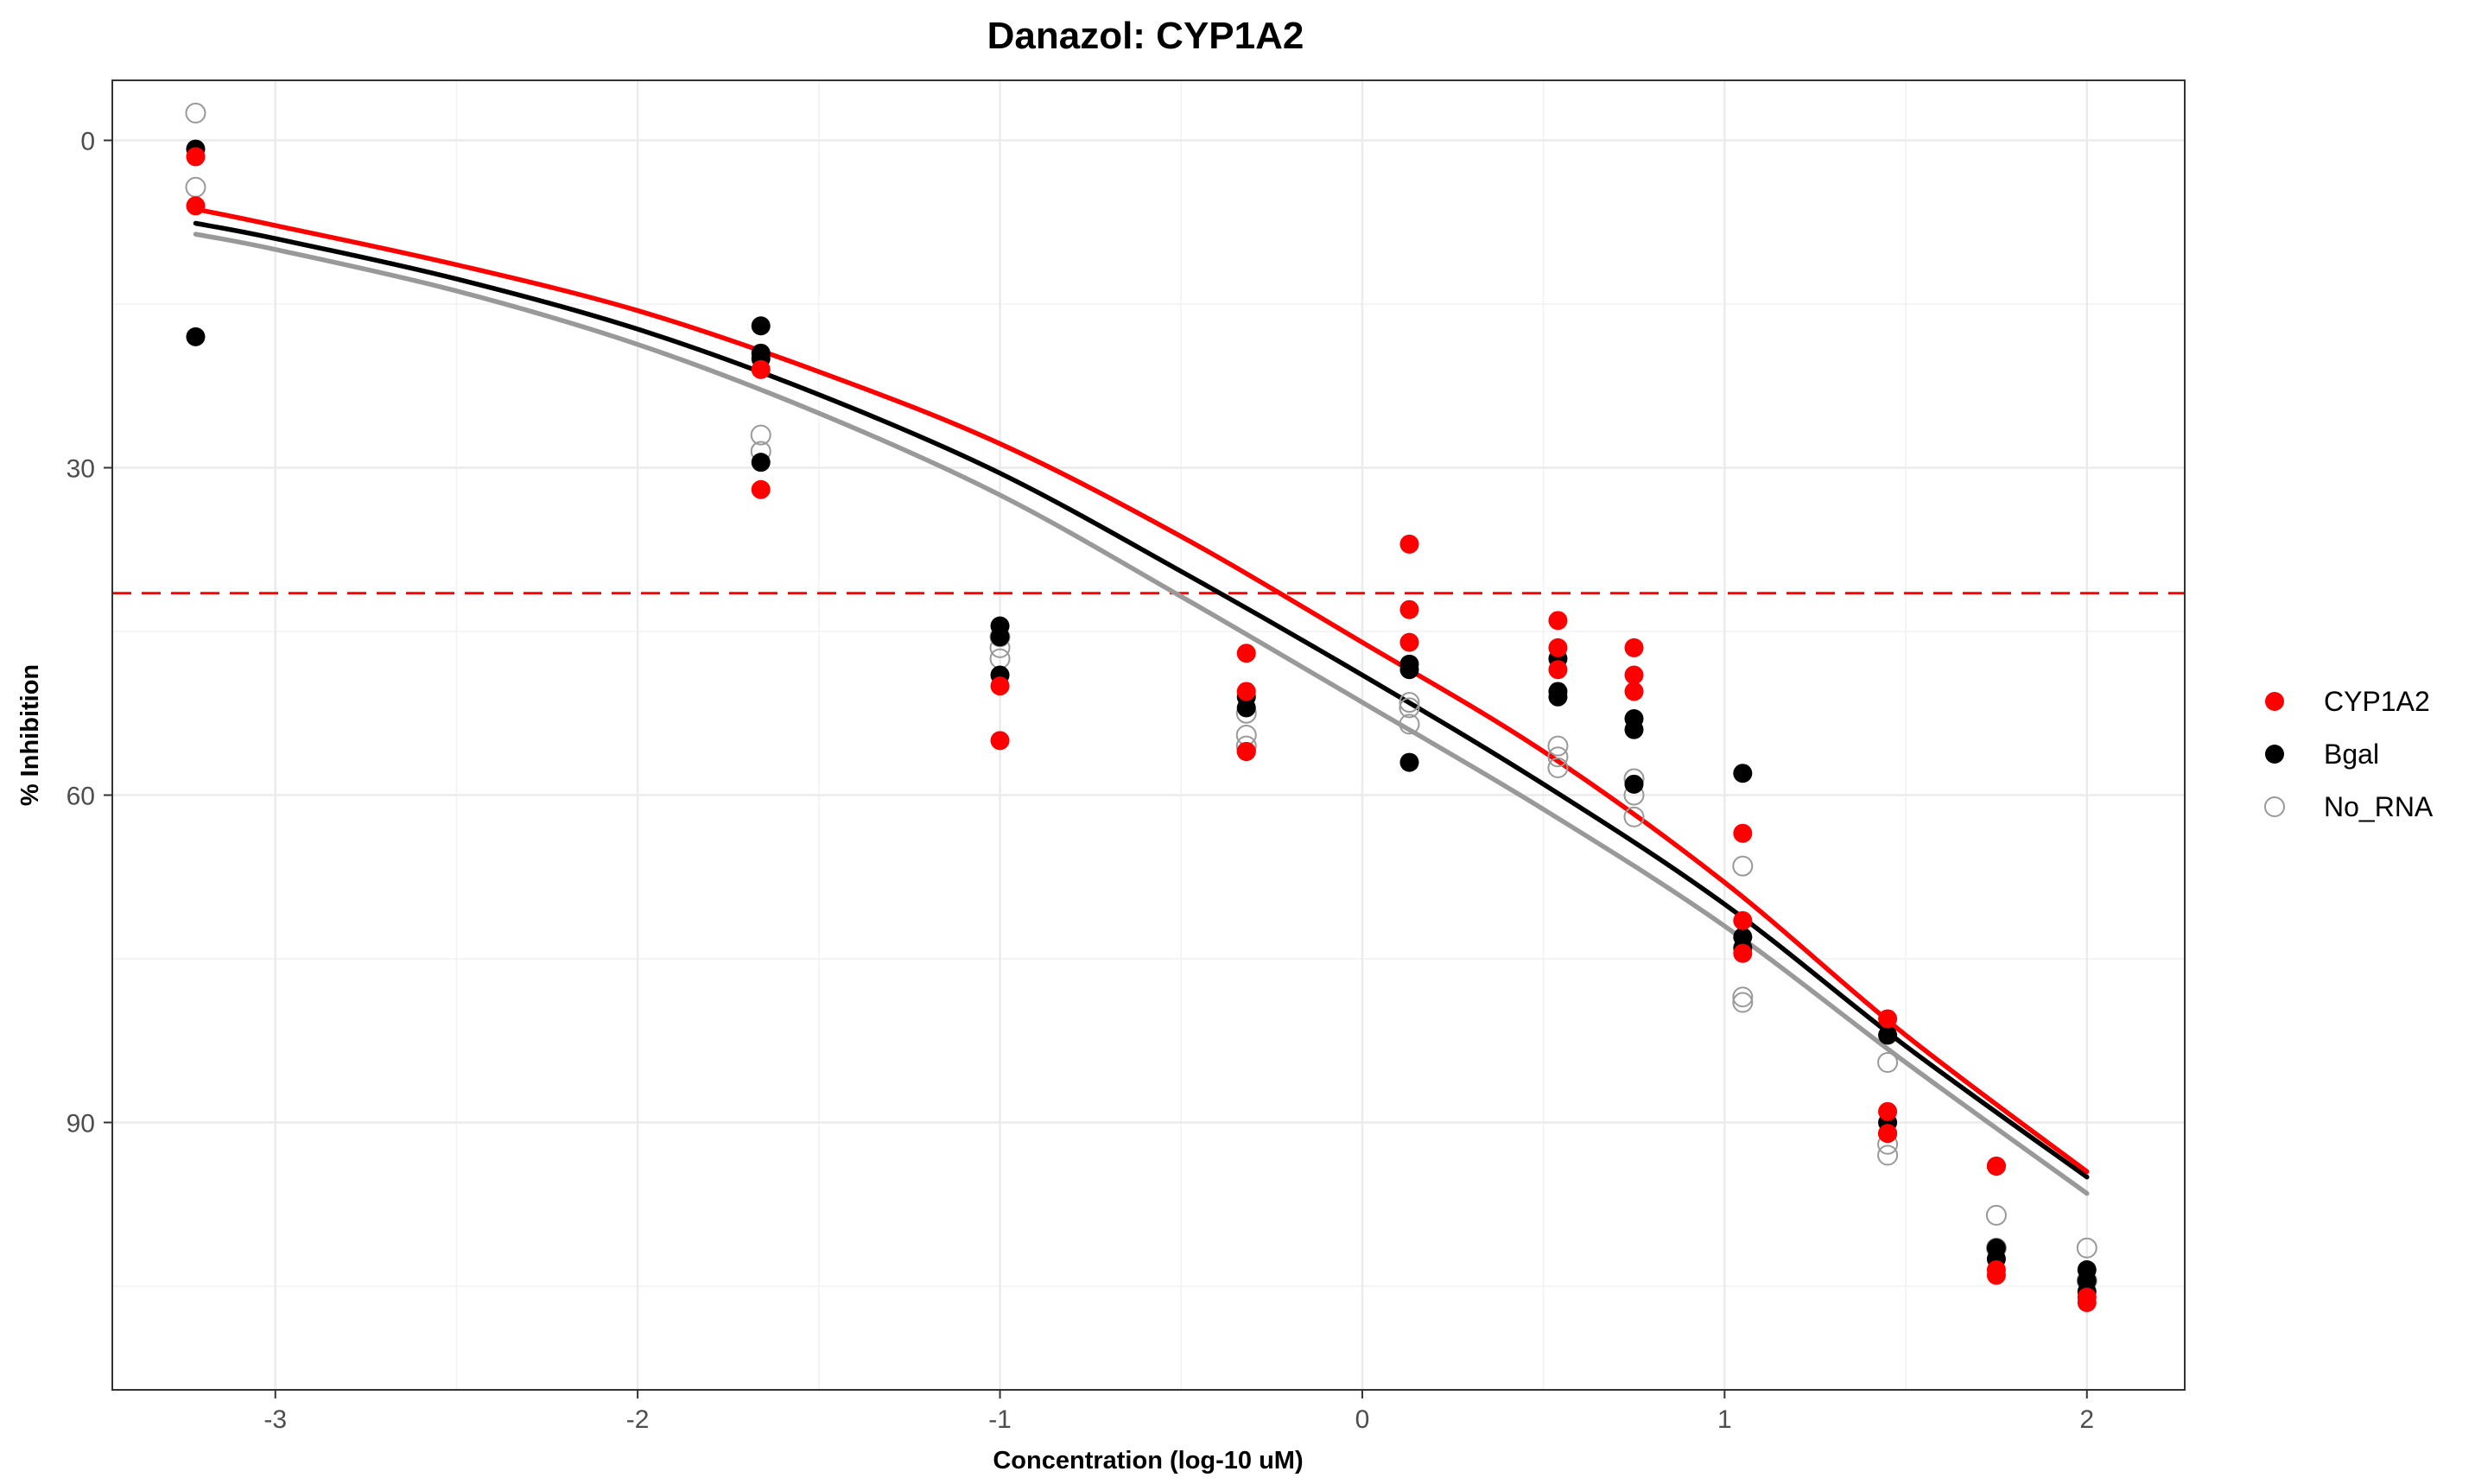 The width and height of the screenshot is (2475, 1484). I want to click on x-tick-label: 1, so click(1724, 1419).